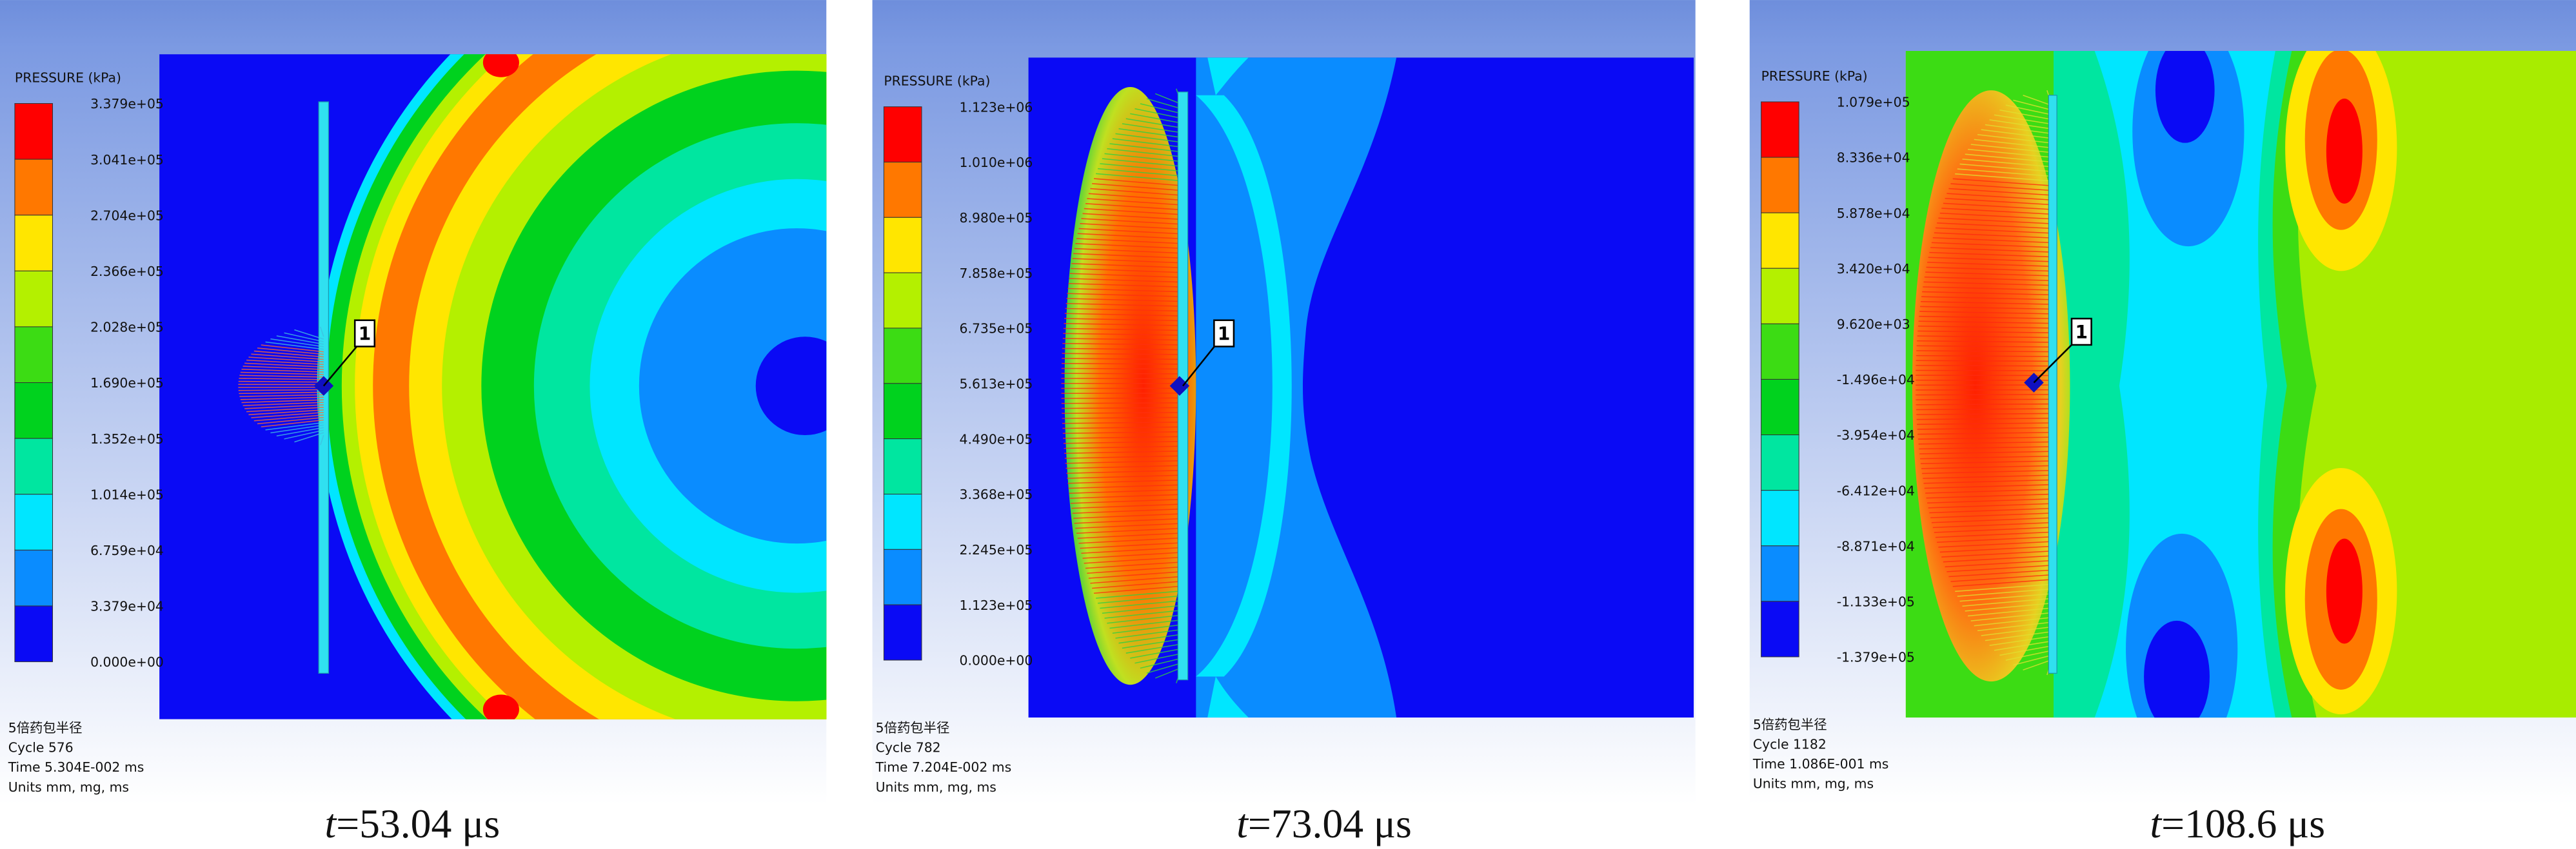  What do you see at coordinates (127, 383) in the screenshot?
I see `legend-label: 1.690e+05` at bounding box center [127, 383].